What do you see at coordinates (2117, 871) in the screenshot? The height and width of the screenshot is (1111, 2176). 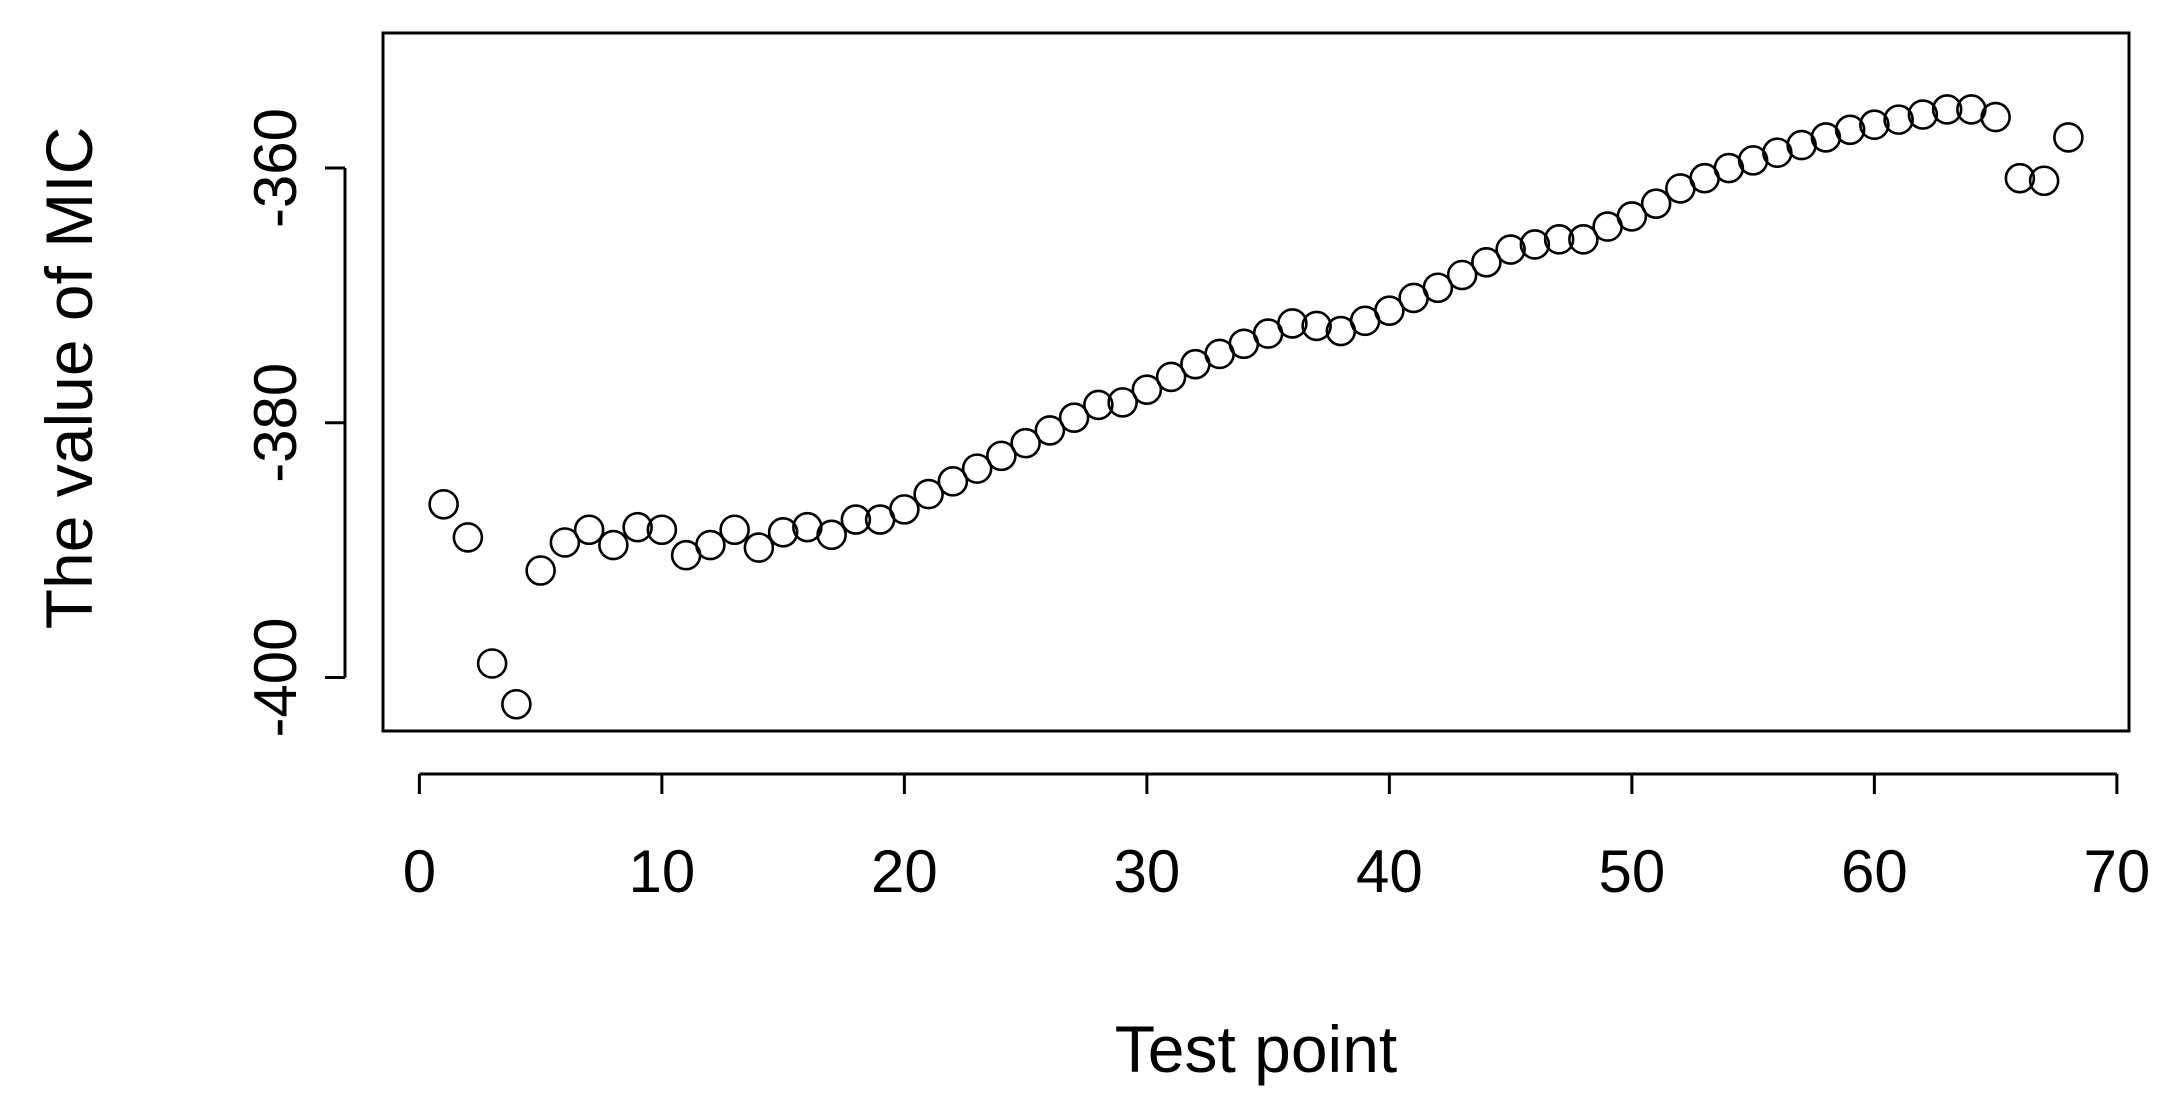 I see `x-tick-label: 70` at bounding box center [2117, 871].